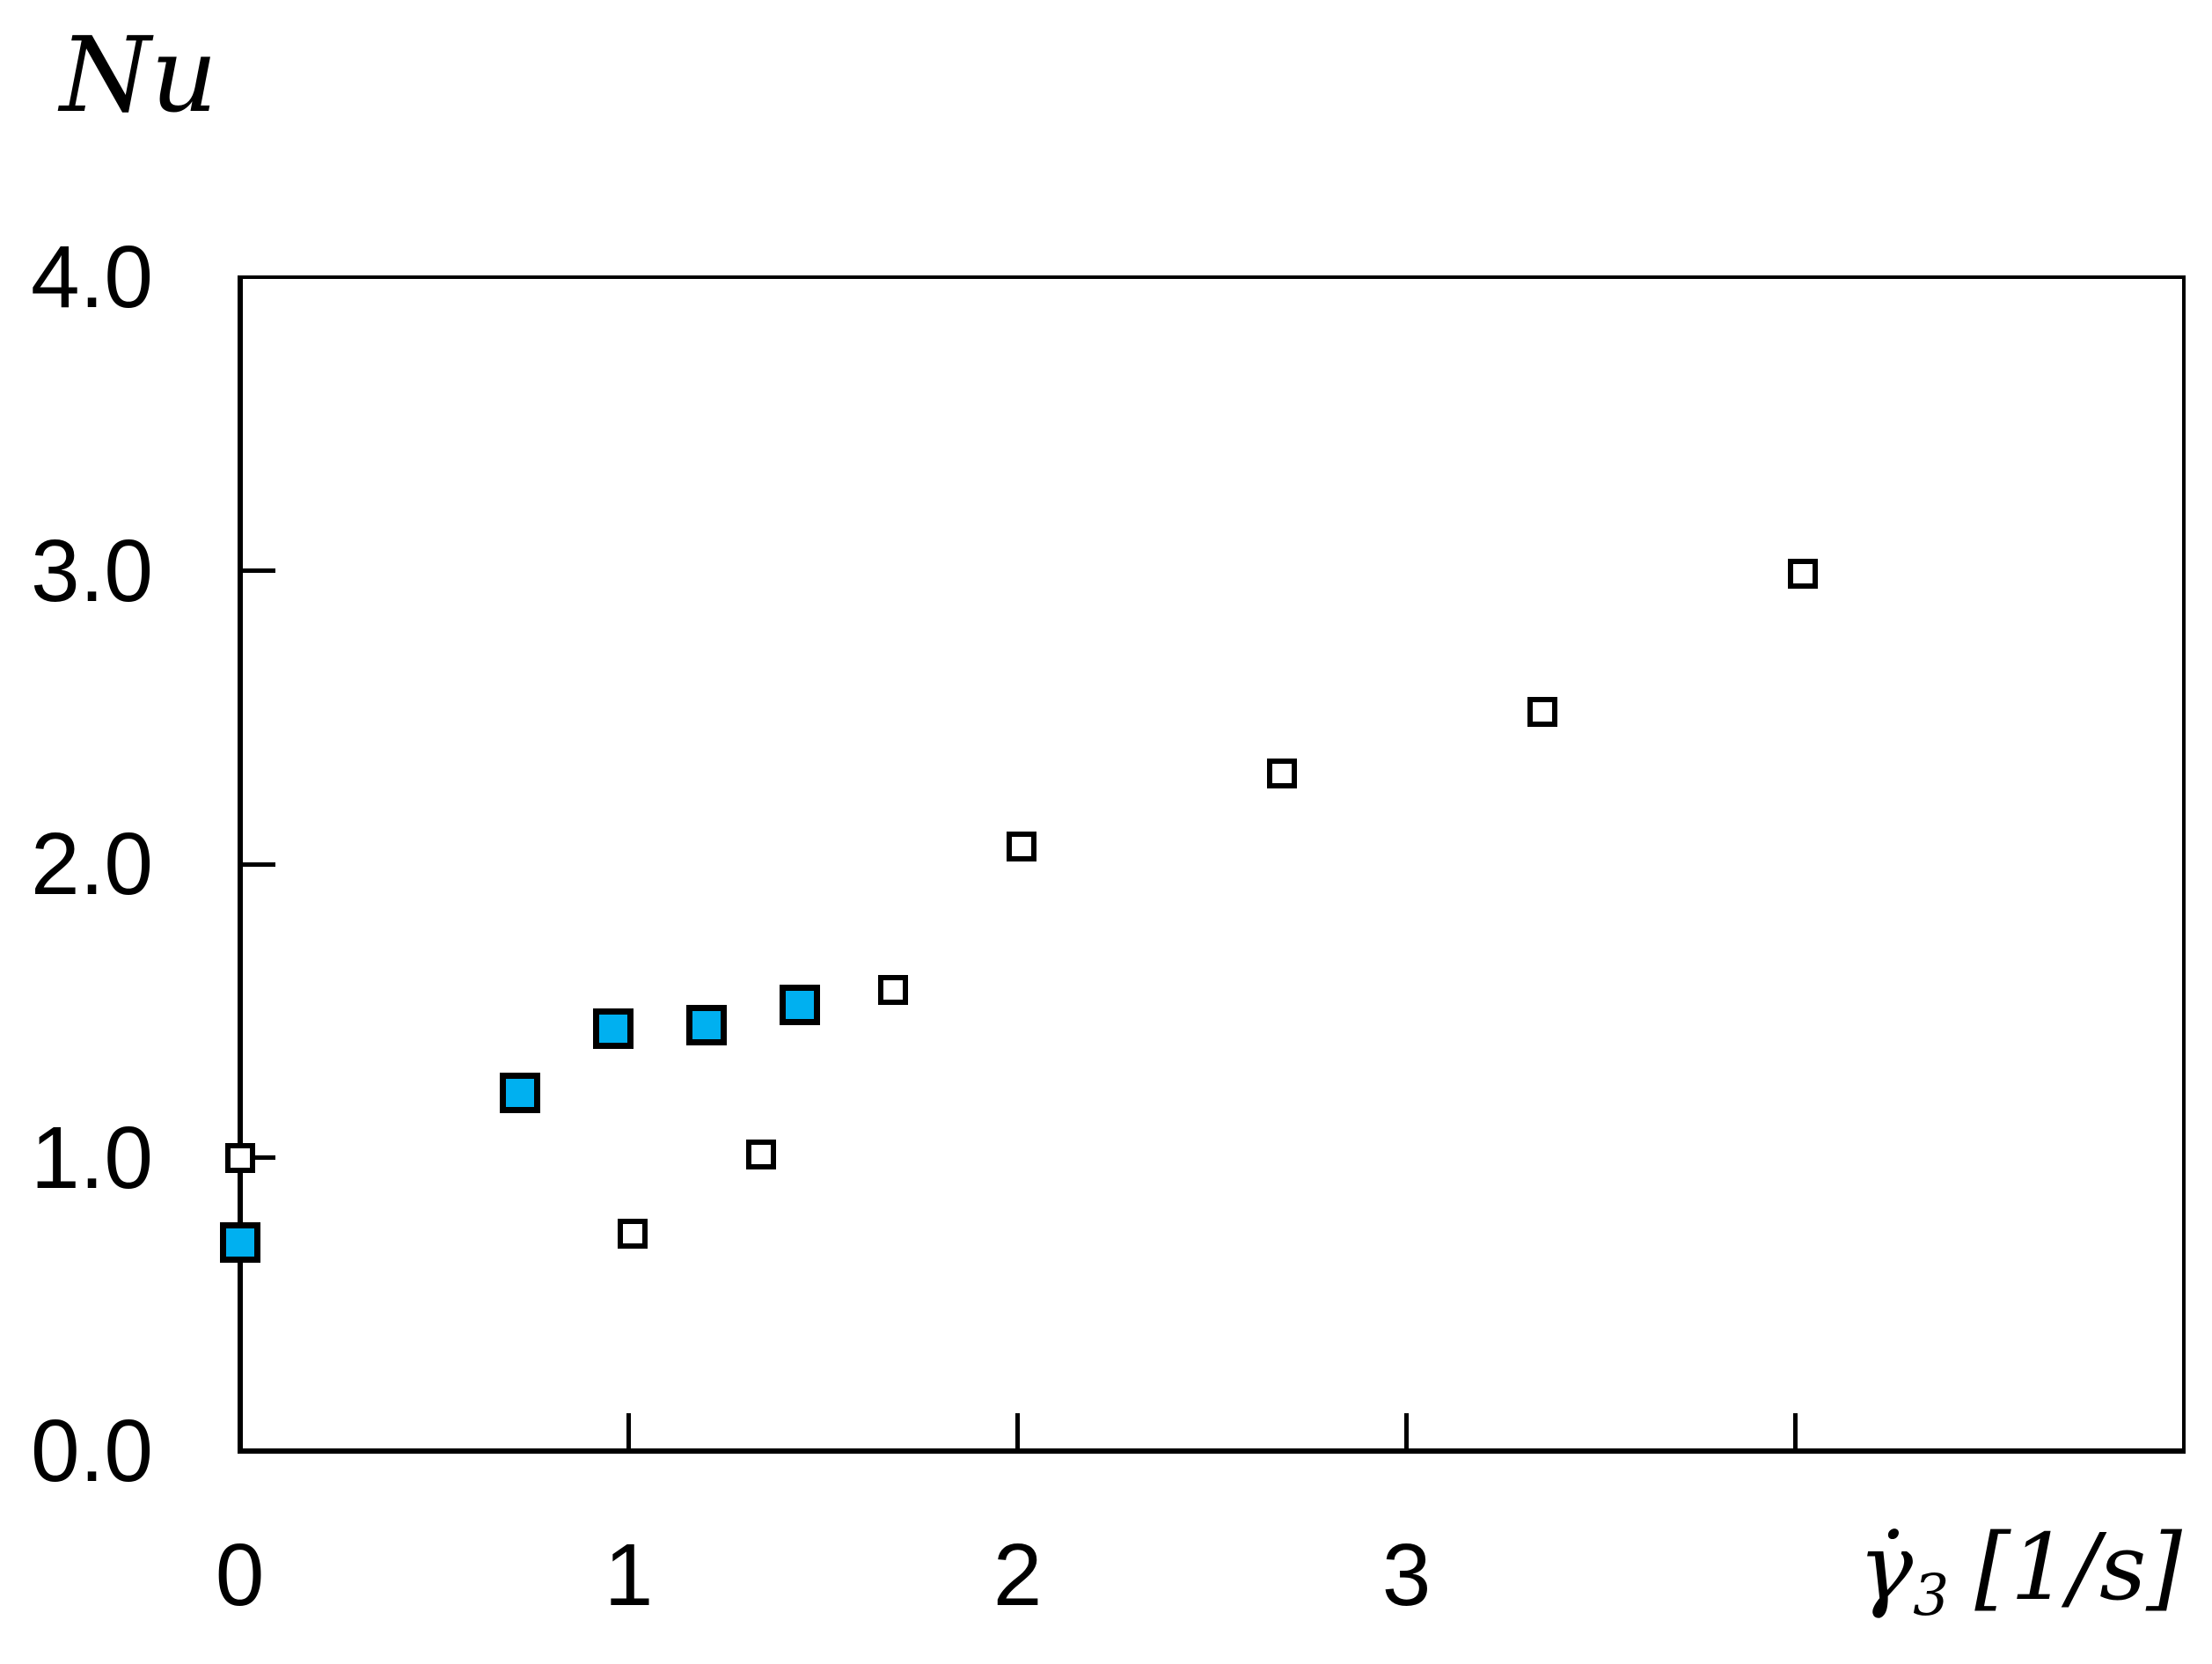  Describe the element at coordinates (1406, 1575) in the screenshot. I see `x-tick-label: 3` at that location.